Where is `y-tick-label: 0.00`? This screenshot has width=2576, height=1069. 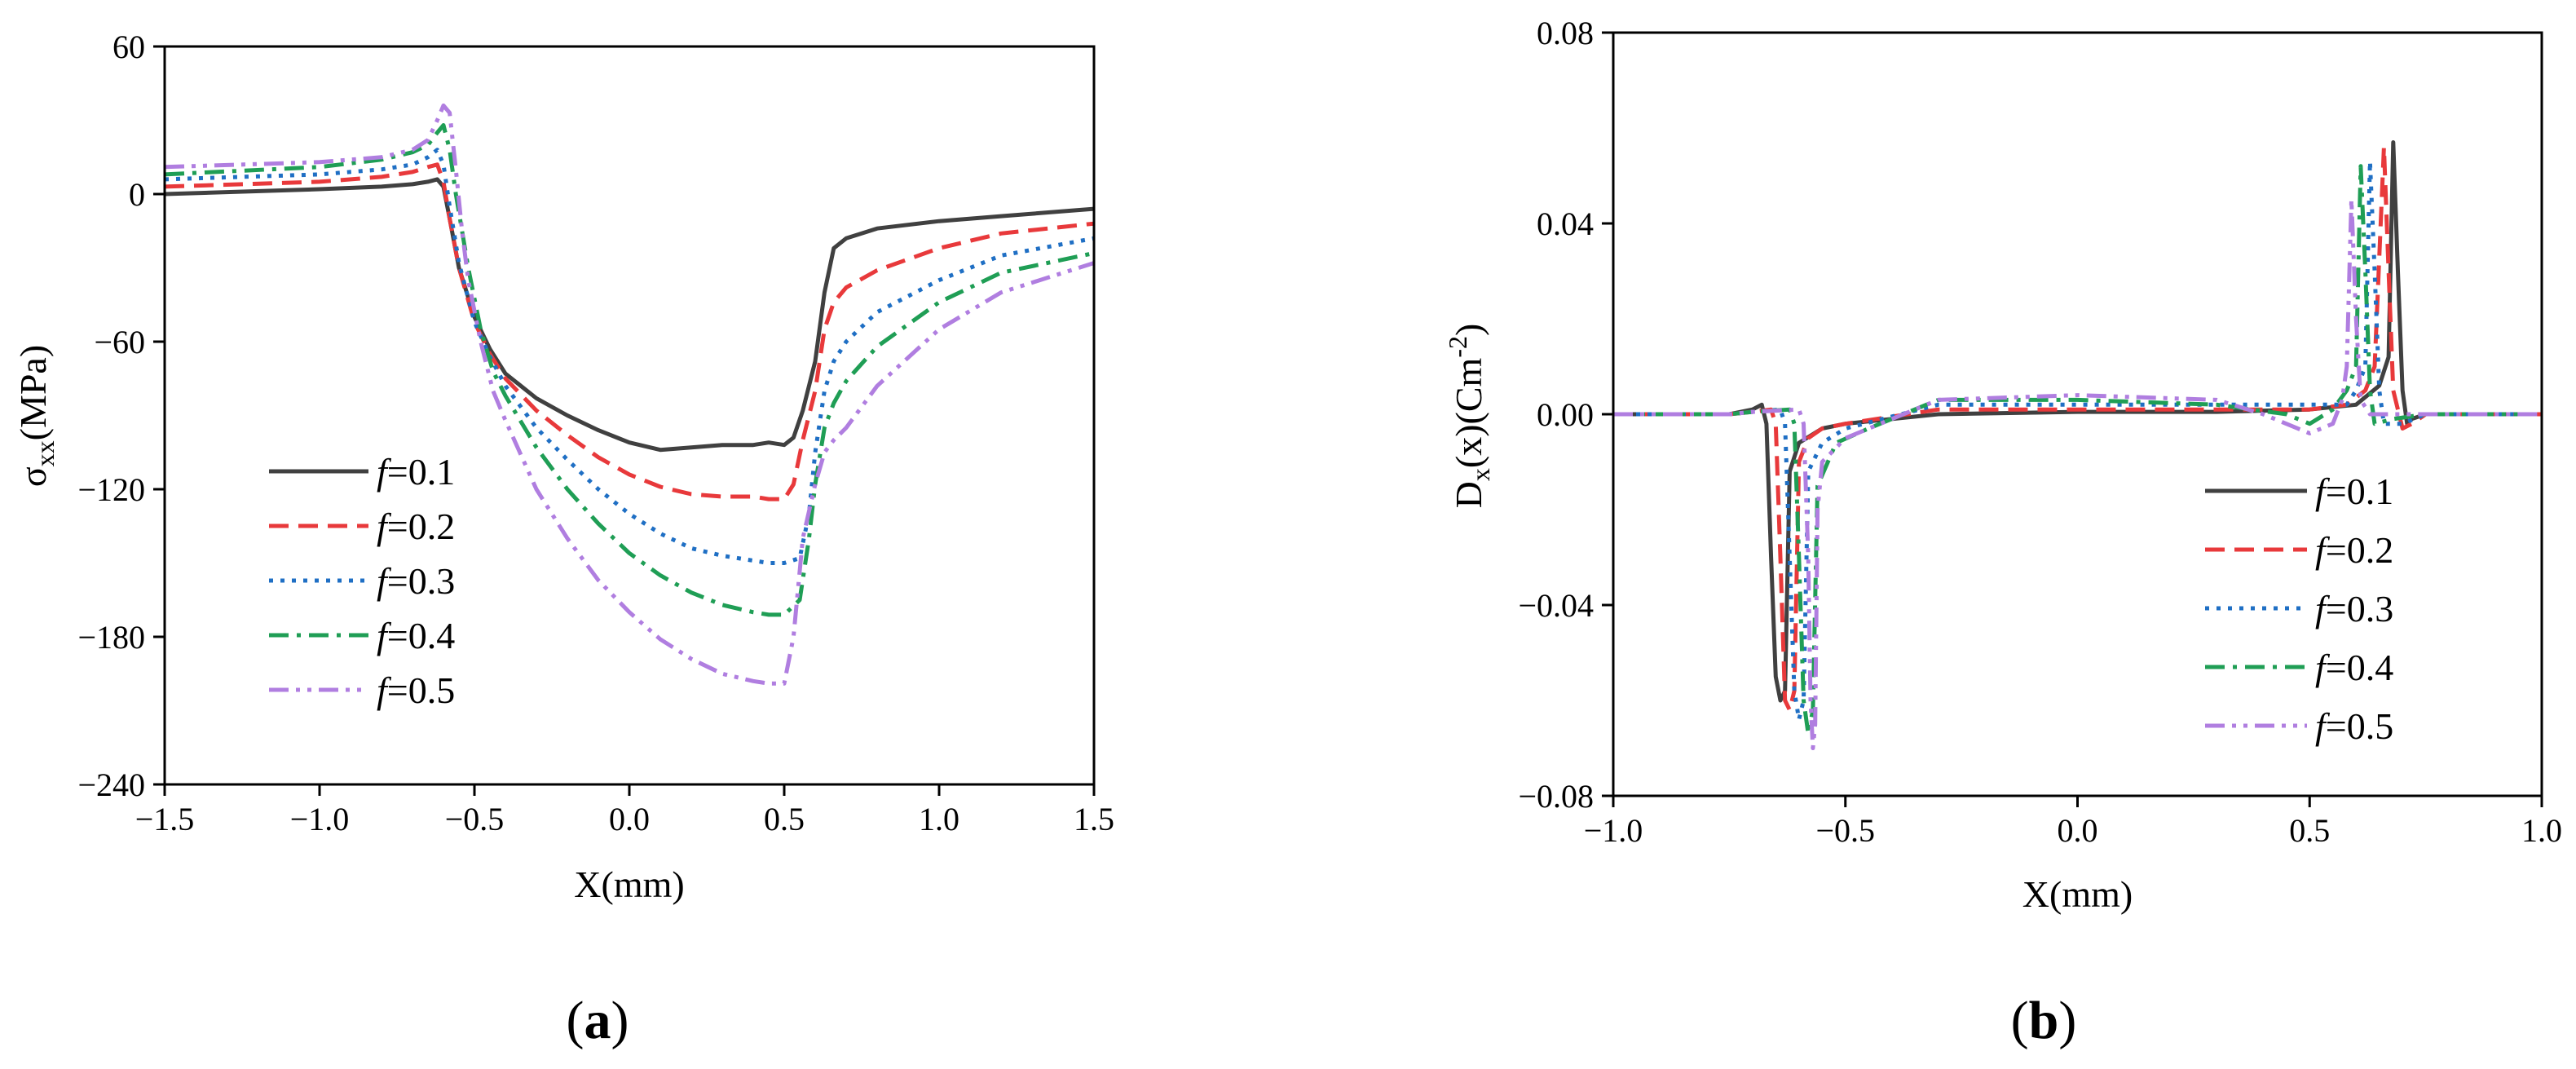 y-tick-label: 0.00 is located at coordinates (1565, 414).